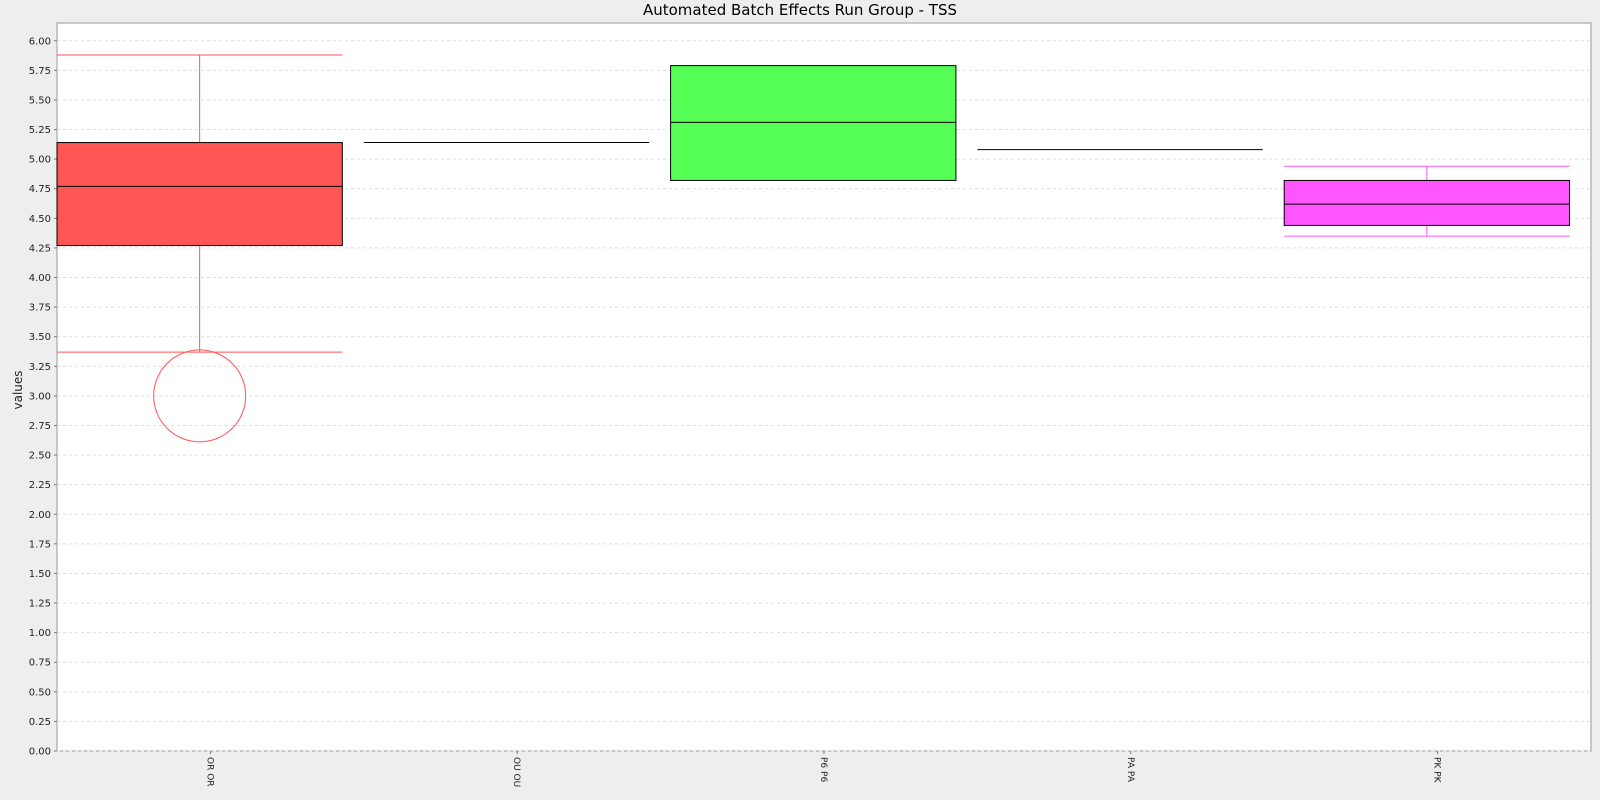 The image size is (1600, 800). What do you see at coordinates (40, 633) in the screenshot?
I see `y-tick-label: 1.00` at bounding box center [40, 633].